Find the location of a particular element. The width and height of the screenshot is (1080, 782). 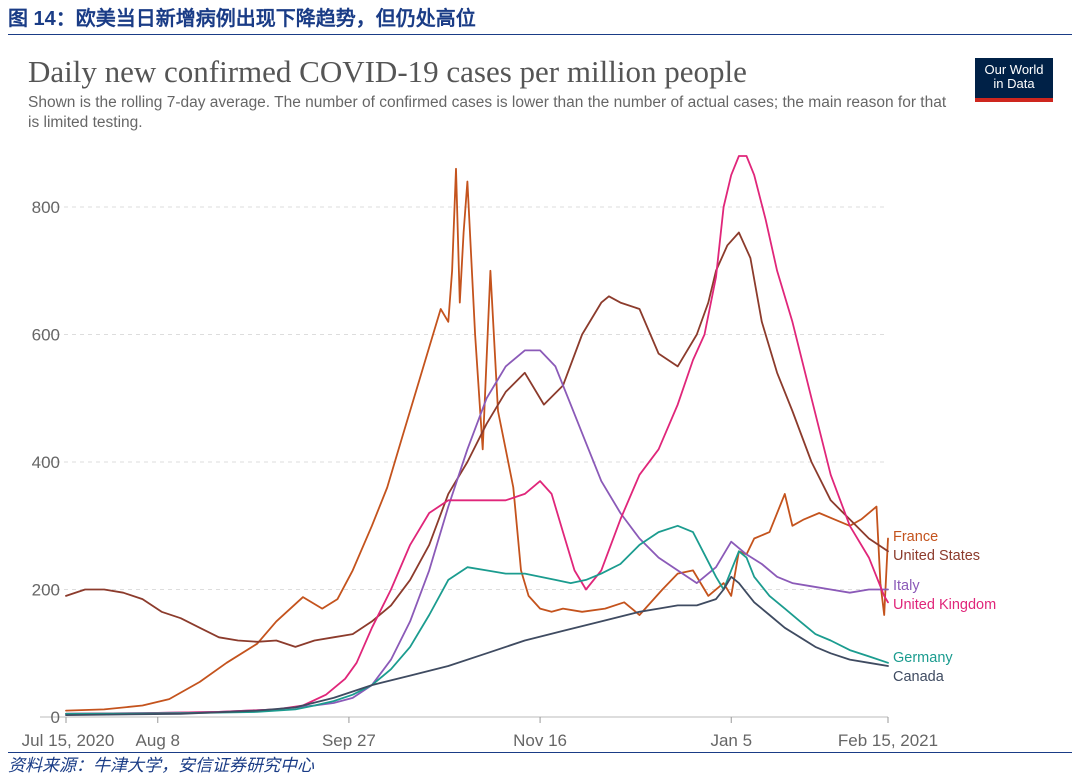

x-tick-label-3: Nov 16 is located at coordinates (540, 740).